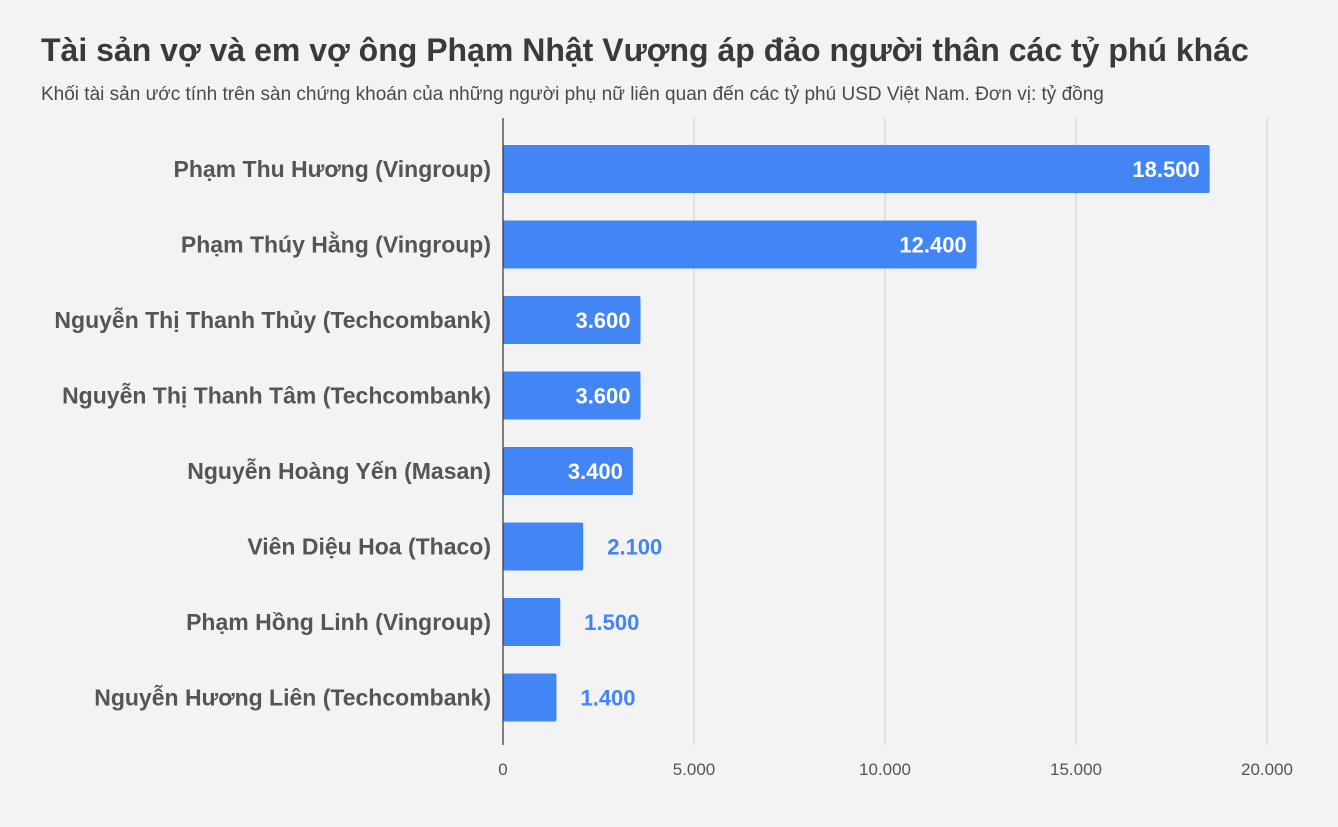  Describe the element at coordinates (339, 470) in the screenshot. I see `category-label: Nguyễn Hoàng Yến (Masan)` at that location.